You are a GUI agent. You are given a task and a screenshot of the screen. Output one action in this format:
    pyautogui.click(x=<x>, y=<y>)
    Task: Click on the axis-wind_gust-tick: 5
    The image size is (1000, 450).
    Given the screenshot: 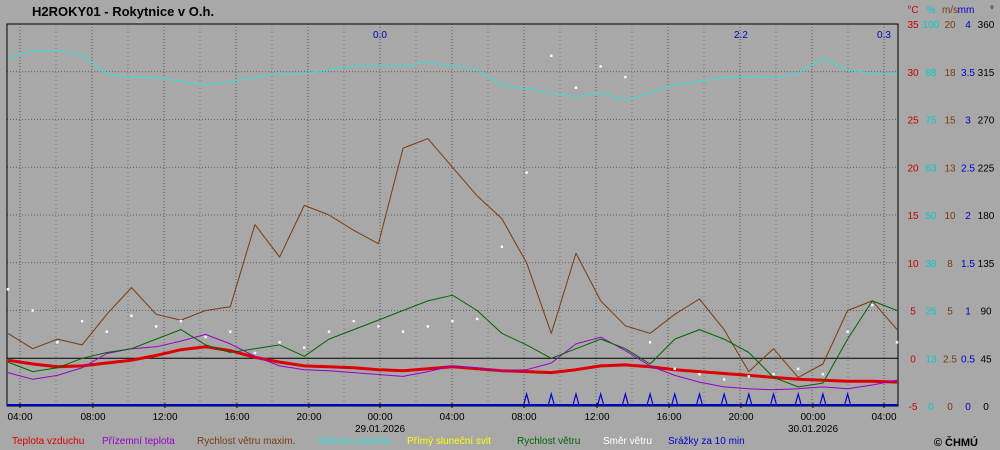 What is the action you would take?
    pyautogui.click(x=950, y=312)
    